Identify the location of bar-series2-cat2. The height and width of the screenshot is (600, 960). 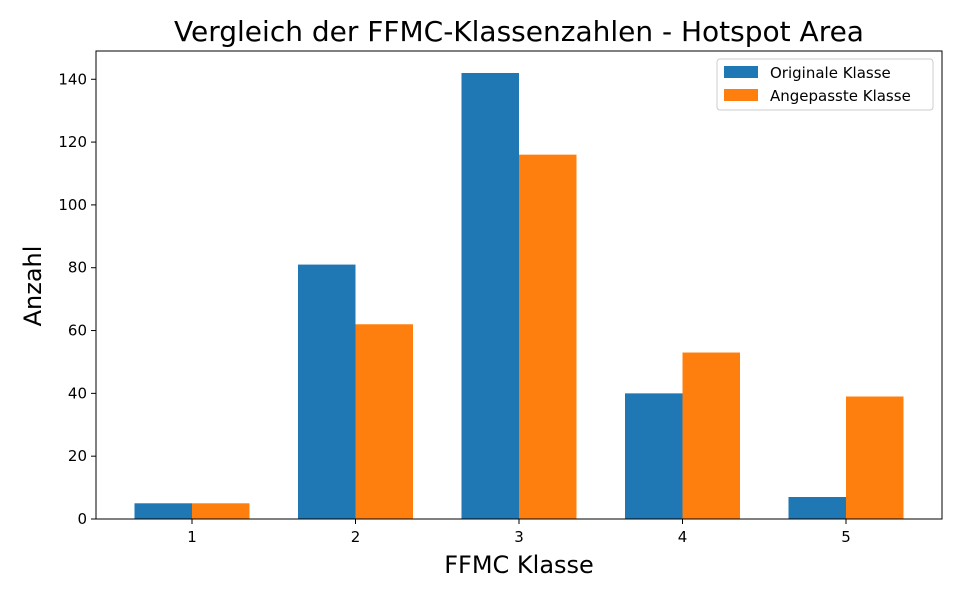
(384, 421).